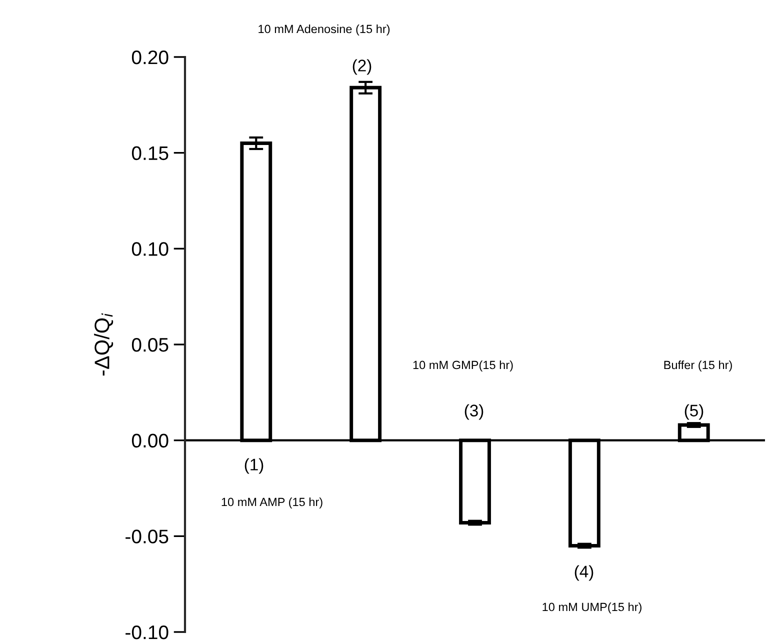 Image resolution: width=767 pixels, height=644 pixels. I want to click on y-tick-label: -0.10, so click(147, 632).